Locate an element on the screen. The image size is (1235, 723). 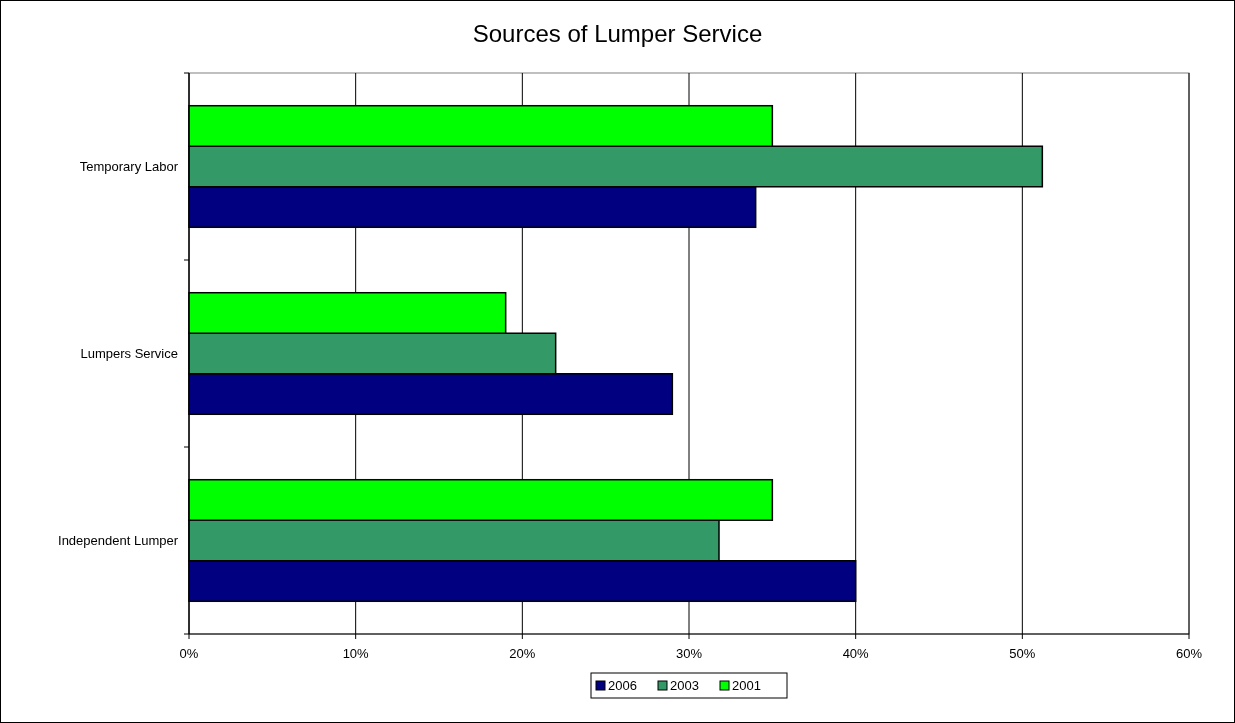
x-tick-label: 40% is located at coordinates (856, 653).